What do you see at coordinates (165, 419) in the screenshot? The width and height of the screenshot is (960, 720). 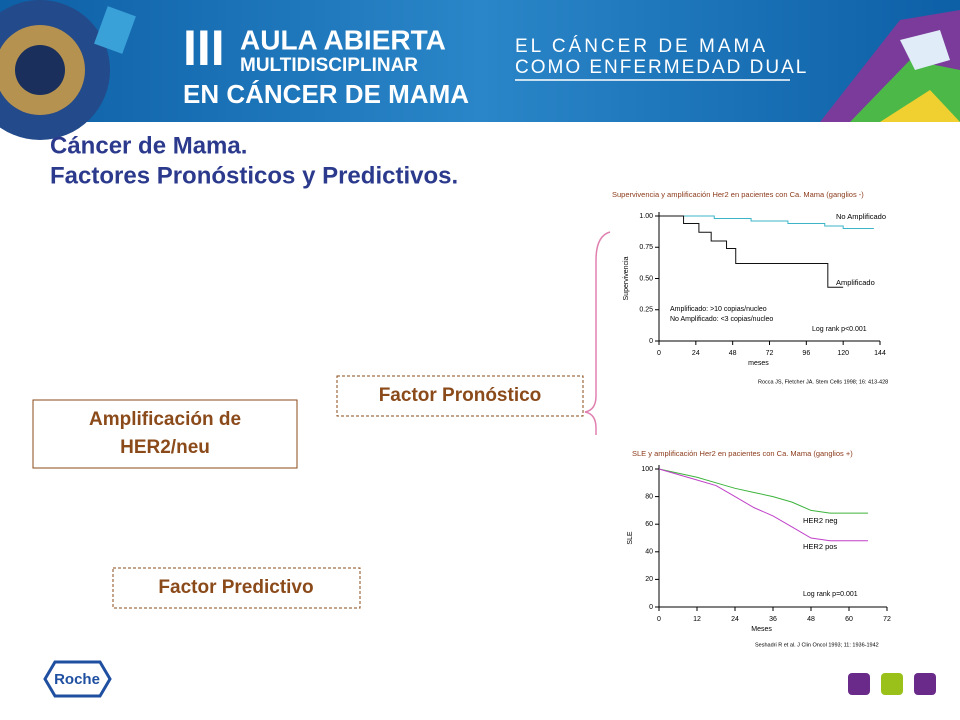 I see `box-text: Amplificación de` at bounding box center [165, 419].